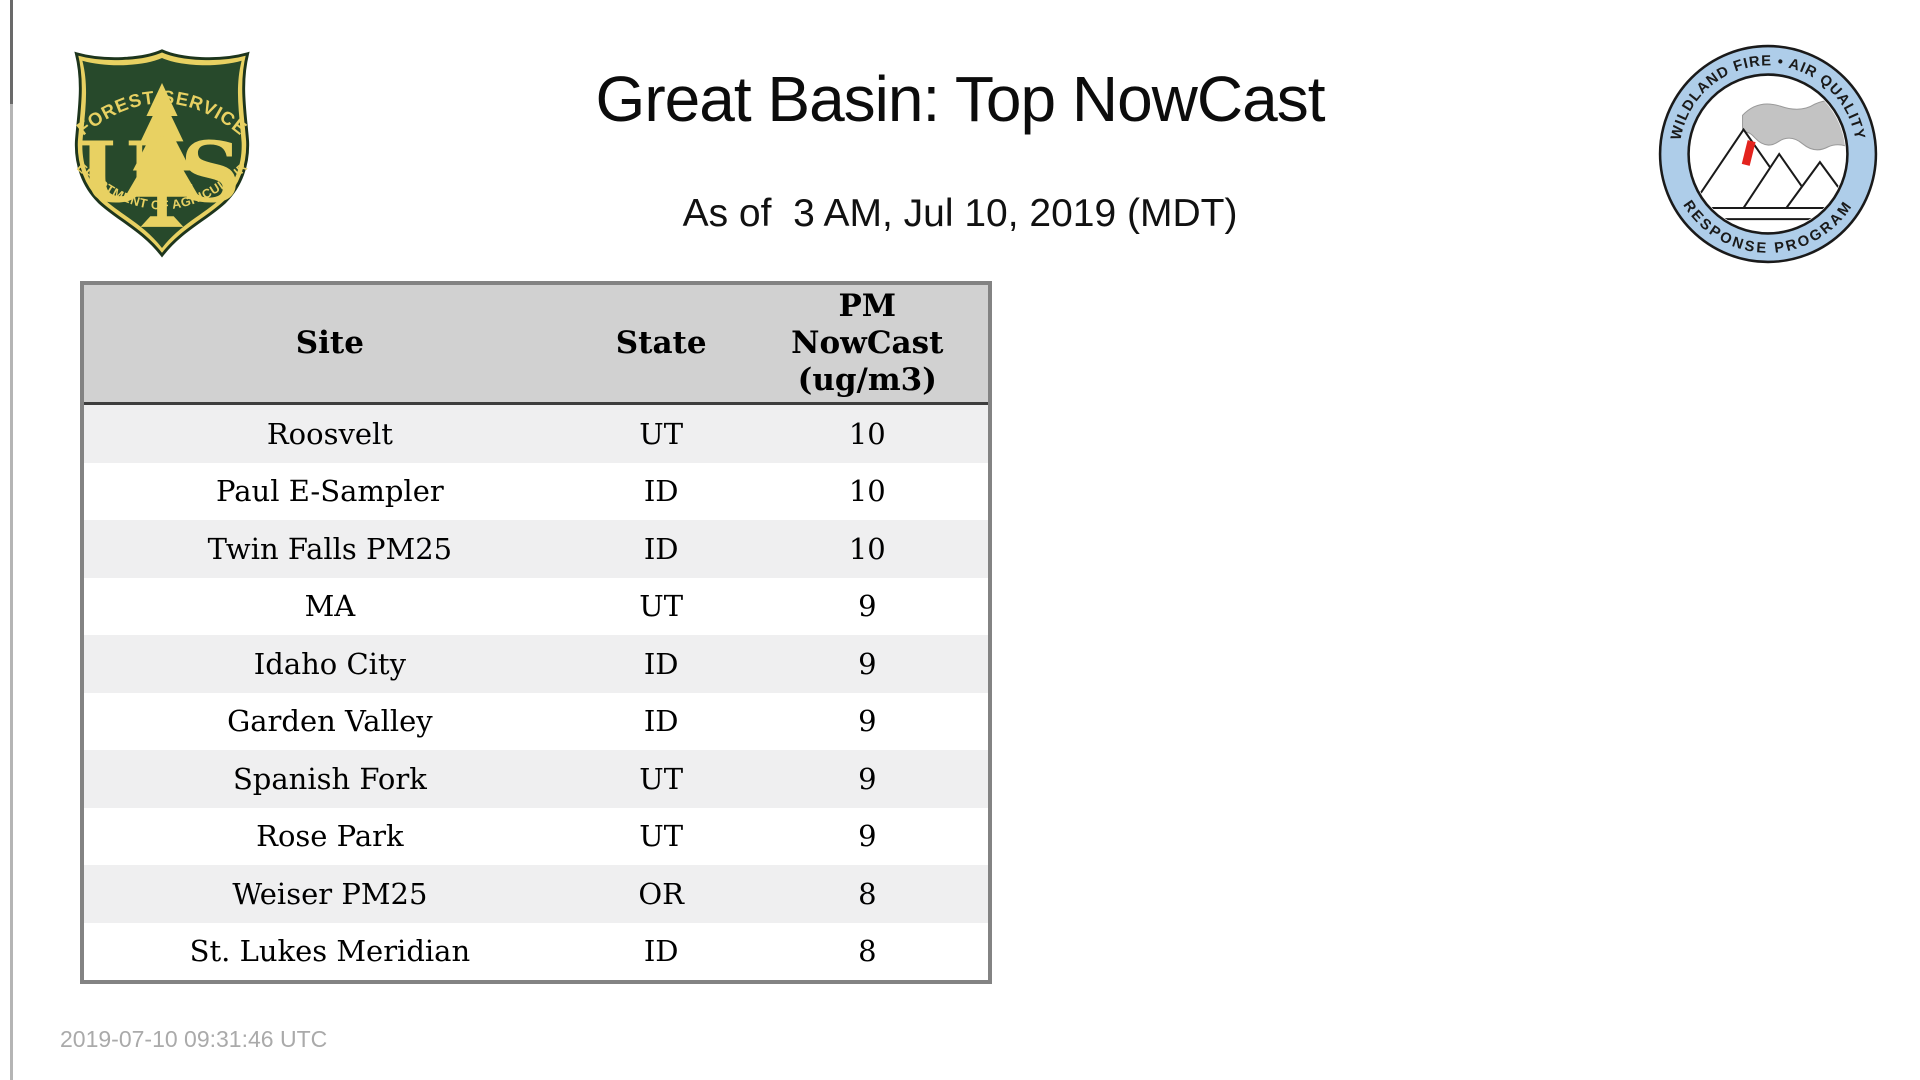 The image size is (1920, 1080). What do you see at coordinates (330, 836) in the screenshot?
I see `site-cell: Rose Park` at bounding box center [330, 836].